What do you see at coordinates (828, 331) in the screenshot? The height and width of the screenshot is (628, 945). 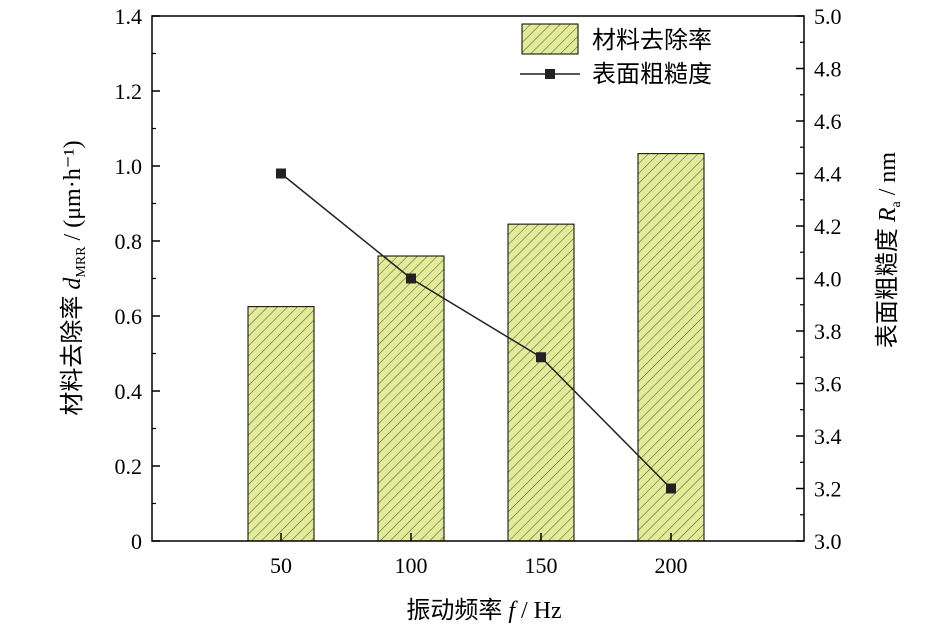 I see `right-tick-label: 3.8` at bounding box center [828, 331].